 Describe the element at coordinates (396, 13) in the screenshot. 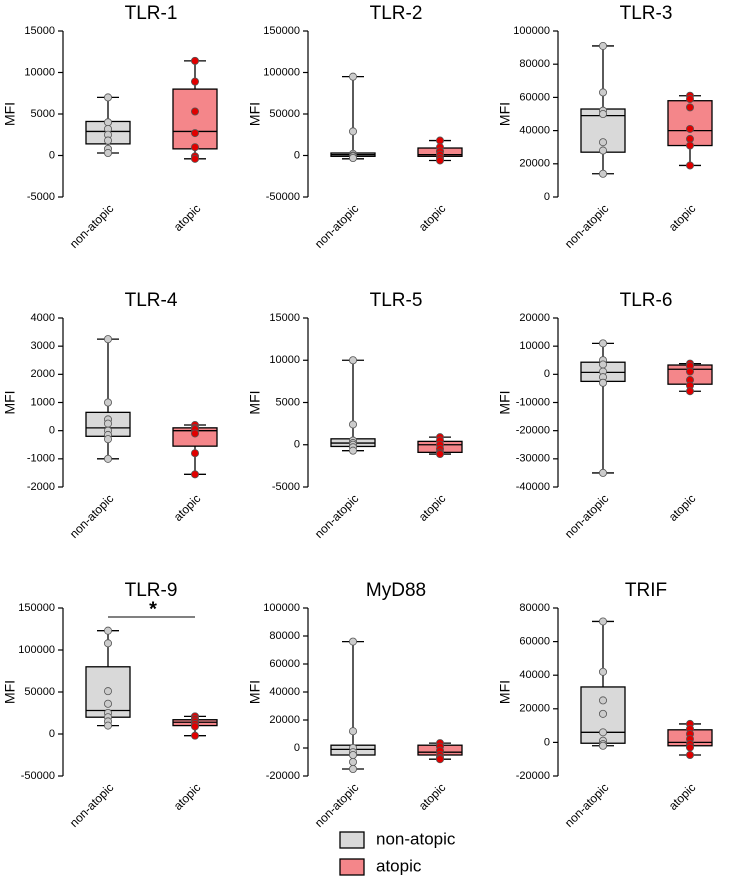

I see `chart-title: TLR-2` at that location.